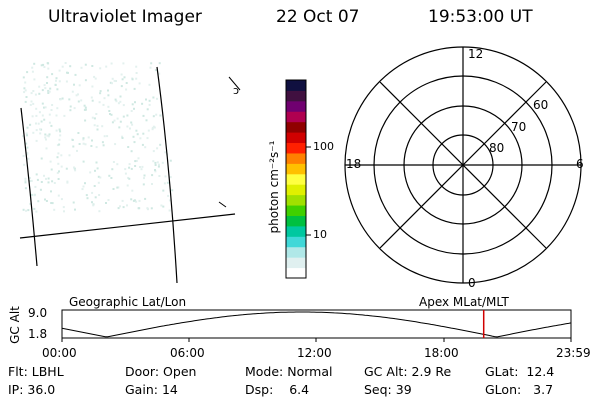  What do you see at coordinates (167, 175) in the screenshot?
I see `longitude-line-right` at bounding box center [167, 175].